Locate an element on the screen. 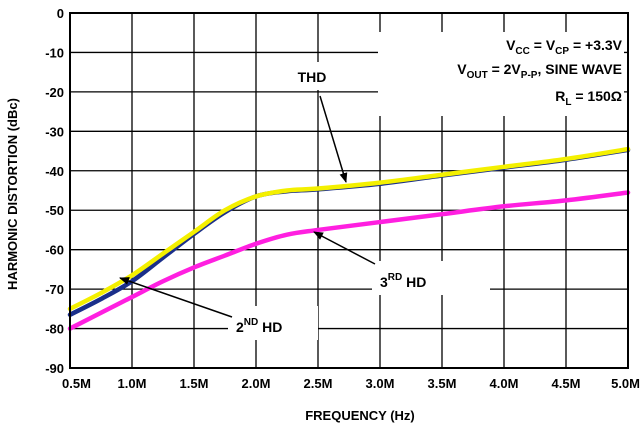  y-tick-label: -30 is located at coordinates (54, 131).